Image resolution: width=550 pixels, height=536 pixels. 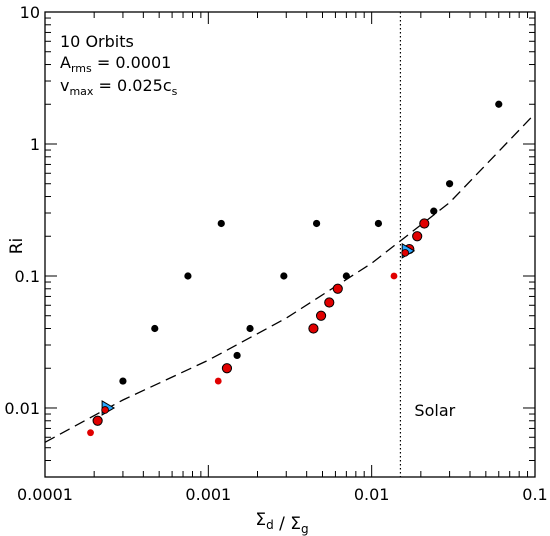 I want to click on annotation-line: vmax = 0.025cs, so click(x=119, y=87).